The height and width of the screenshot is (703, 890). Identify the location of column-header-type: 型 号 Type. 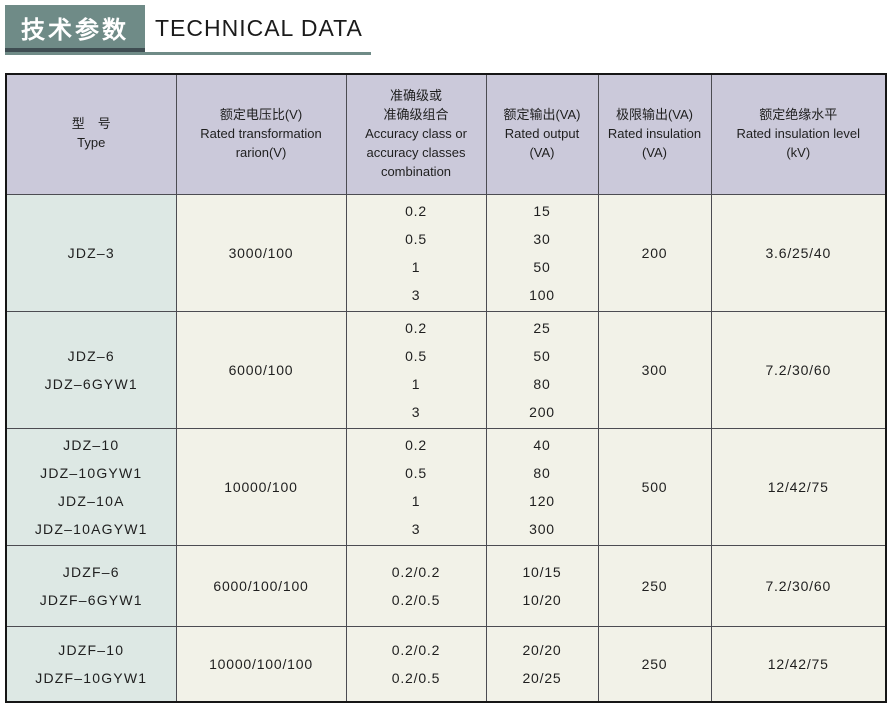
(91, 134).